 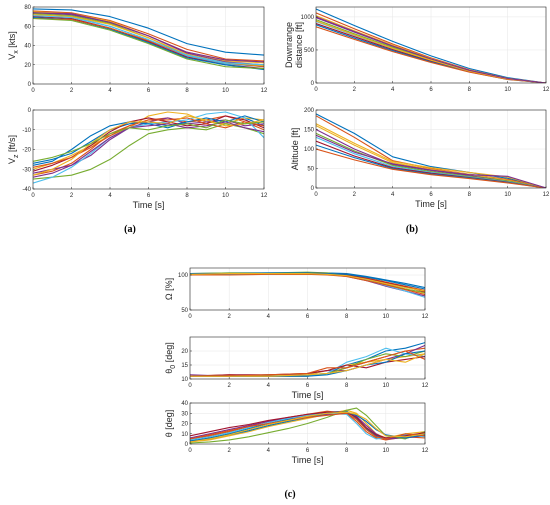 What do you see at coordinates (26, 131) in the screenshot?
I see `y-tick-label: -10` at bounding box center [26, 131].